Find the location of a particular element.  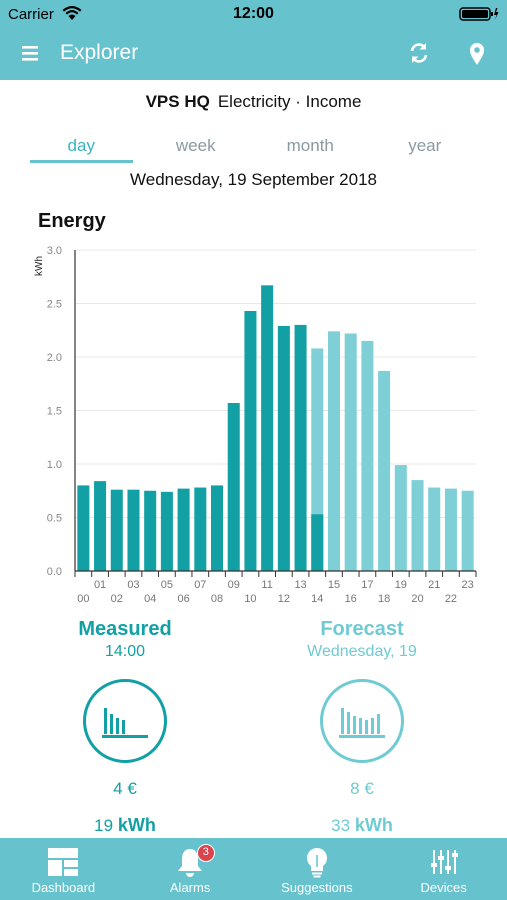

tab-year: year is located at coordinates (425, 145).